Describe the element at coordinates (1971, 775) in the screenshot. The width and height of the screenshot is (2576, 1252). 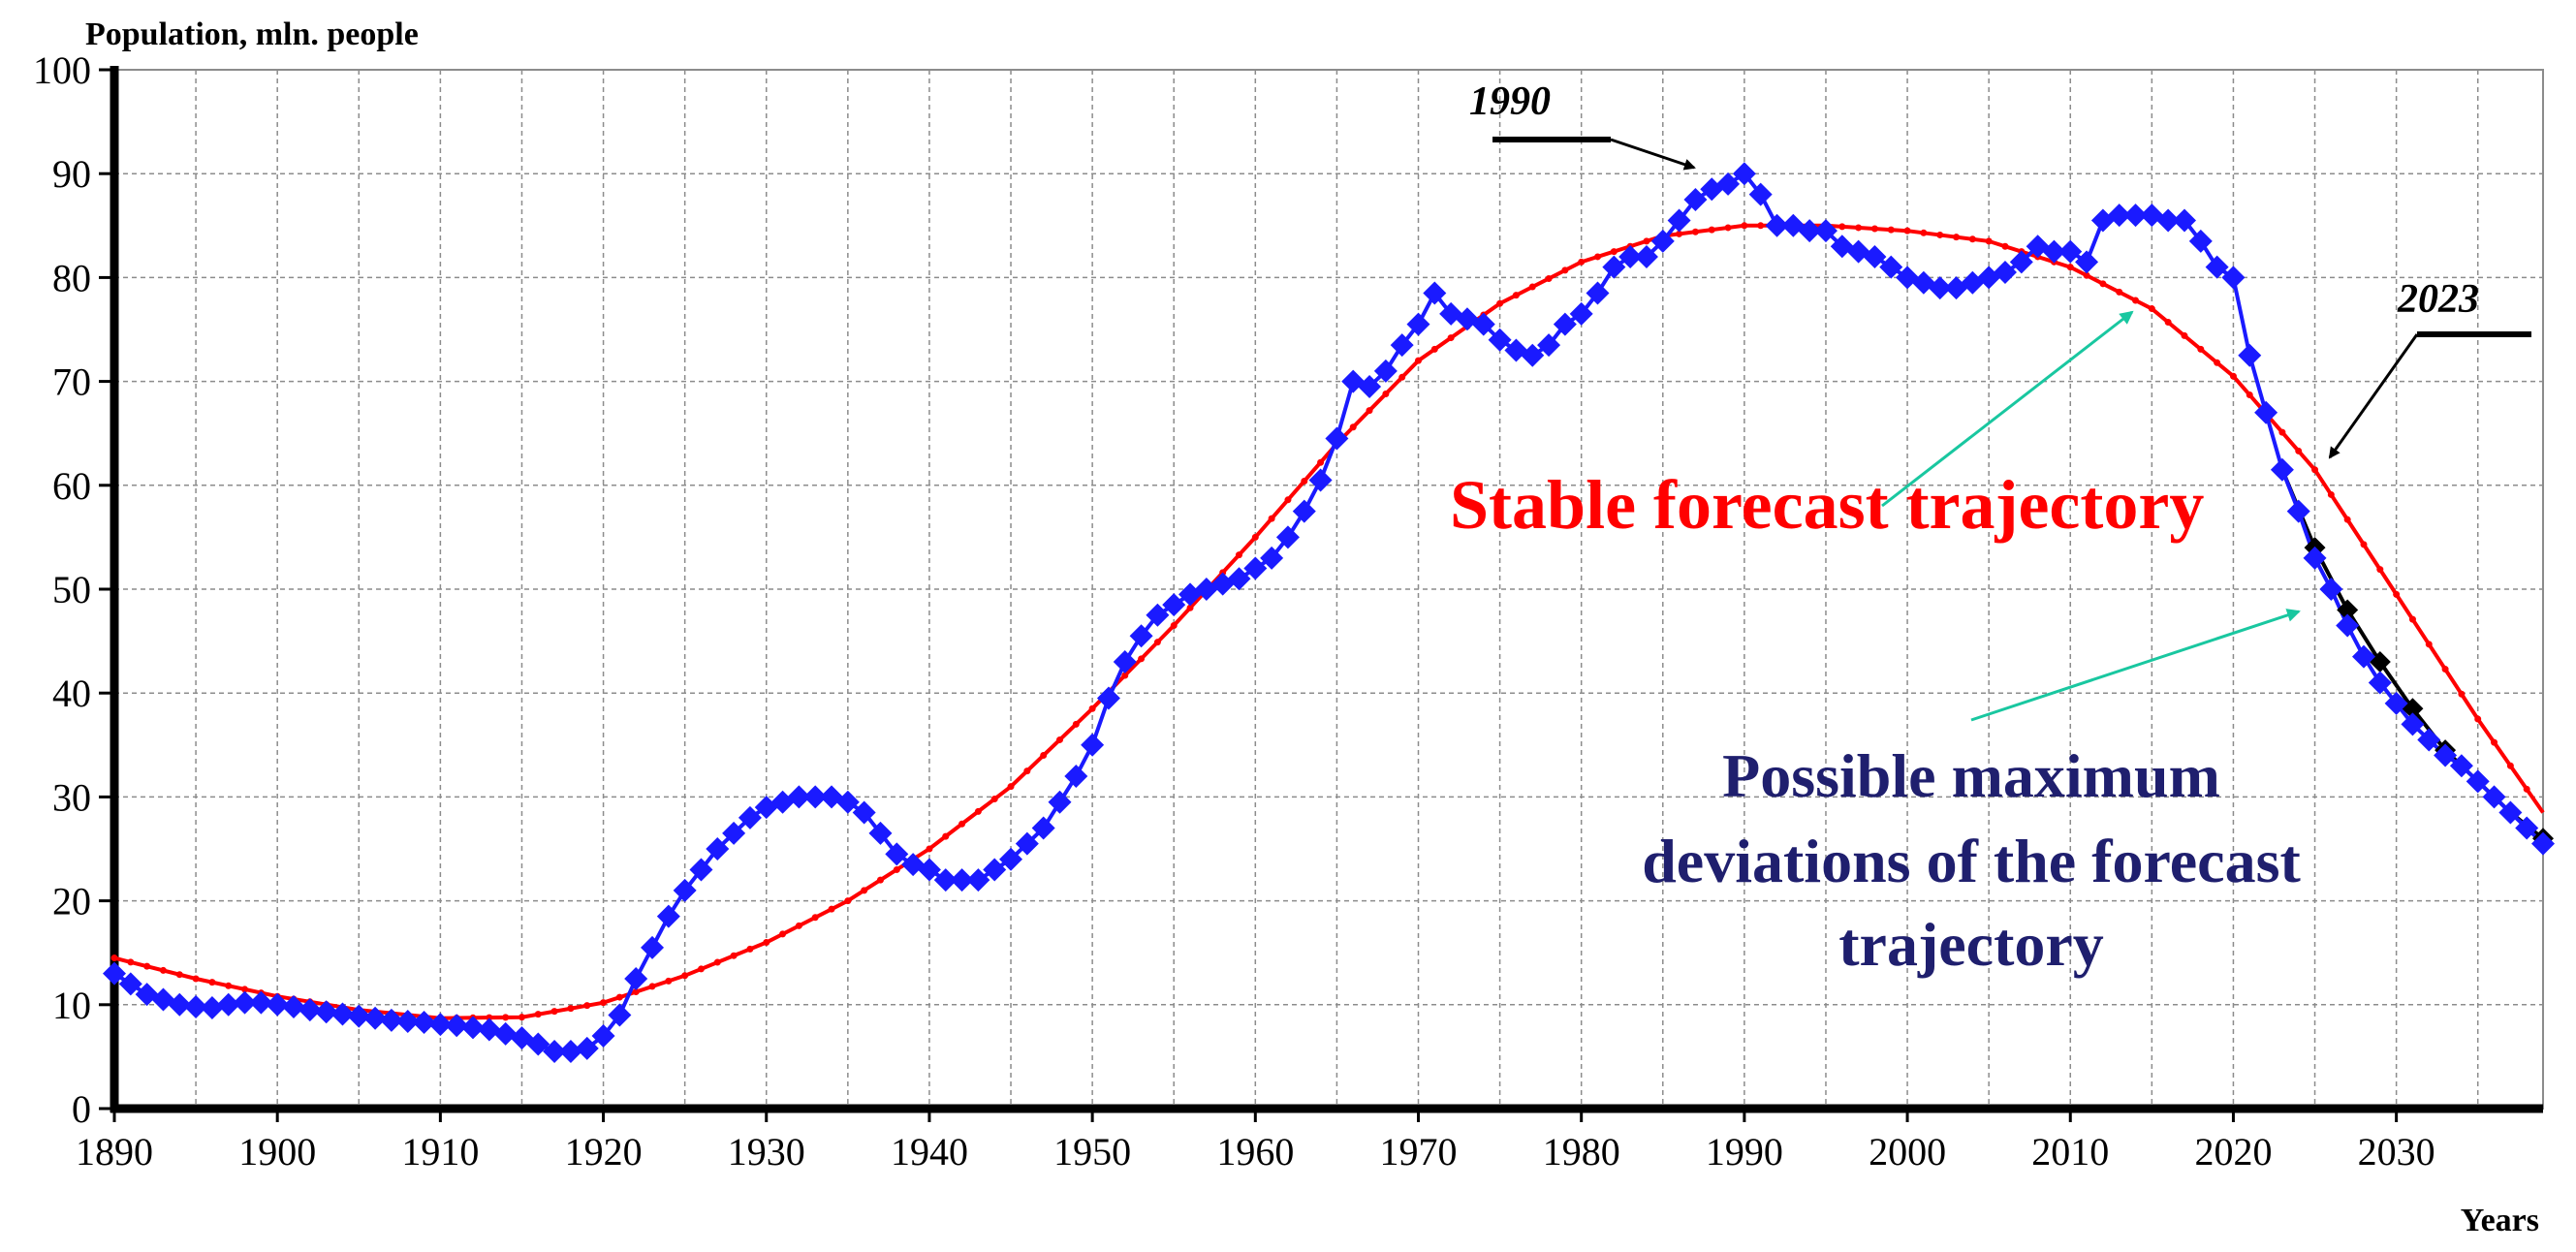
I see `deviation-label-line-1: Possible maximum` at that location.